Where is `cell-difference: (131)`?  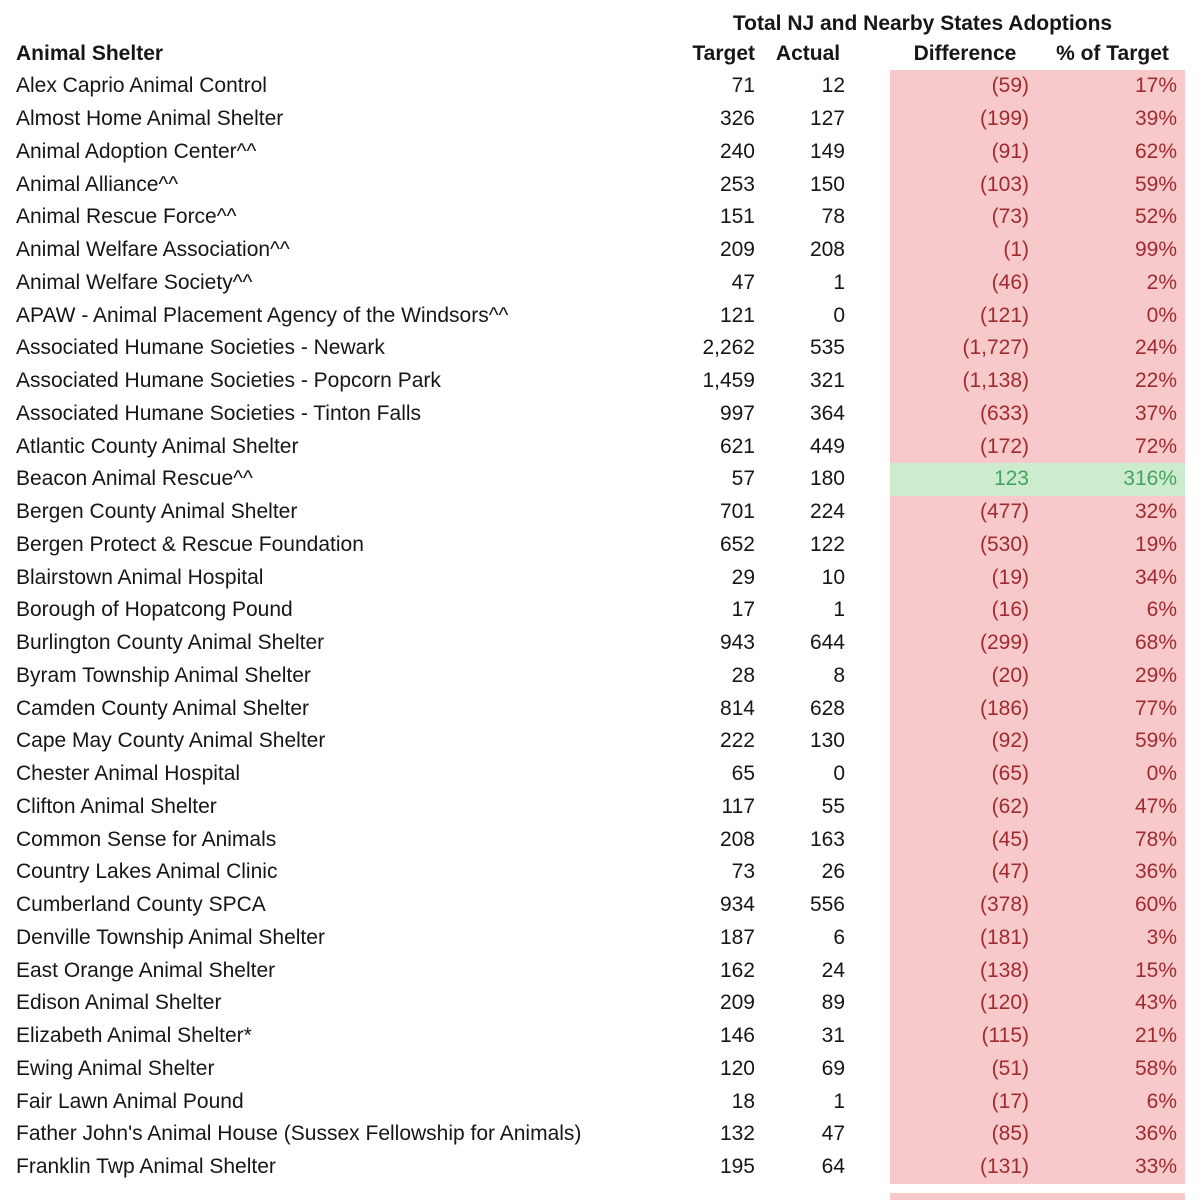
cell-difference: (131) is located at coordinates (965, 1167).